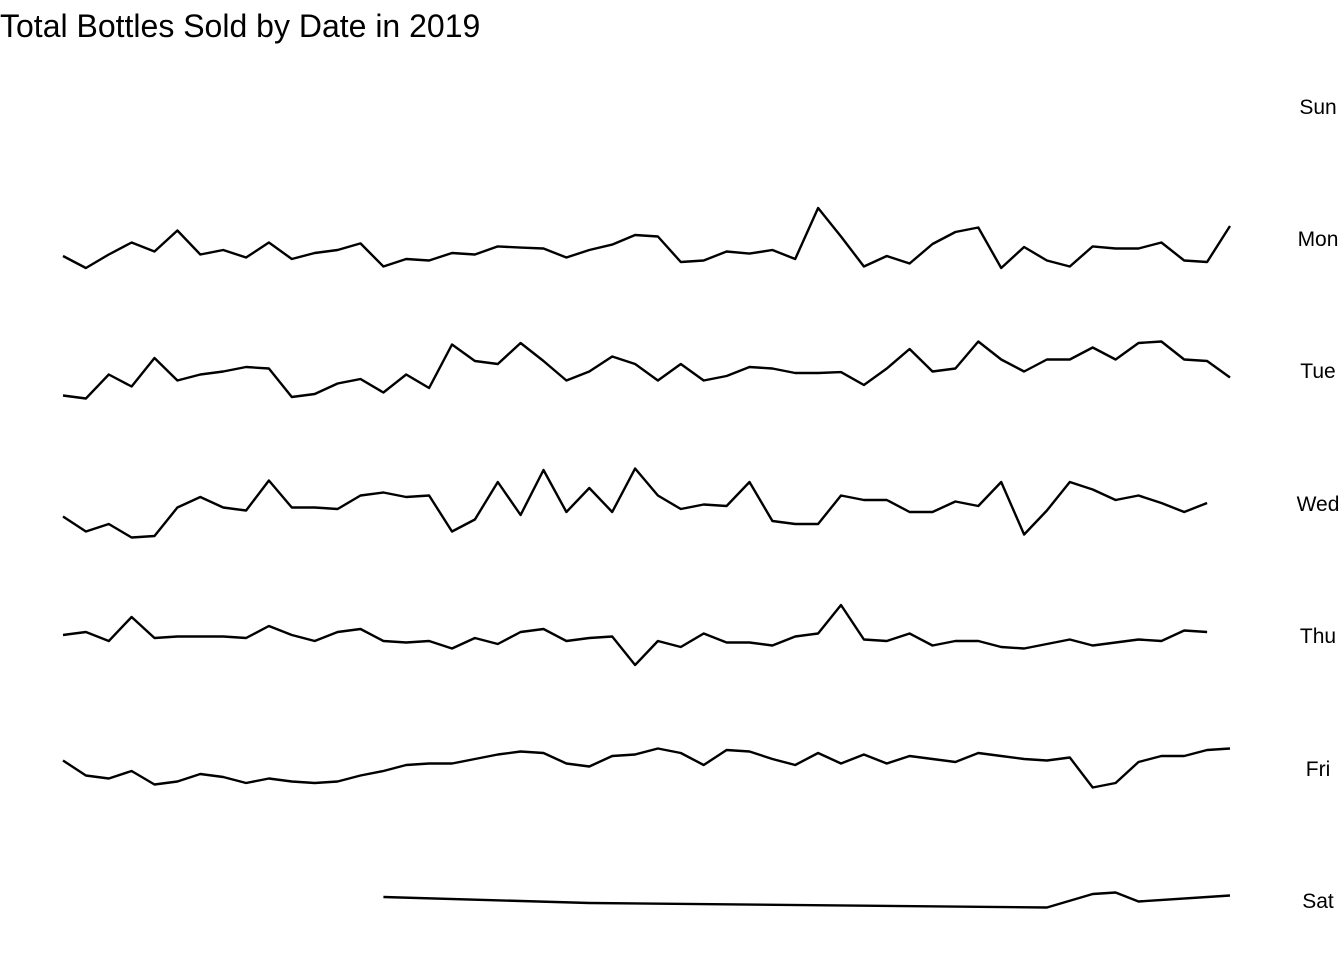 The image size is (1344, 960). Describe the element at coordinates (647, 238) in the screenshot. I see `series-line-mon` at that location.